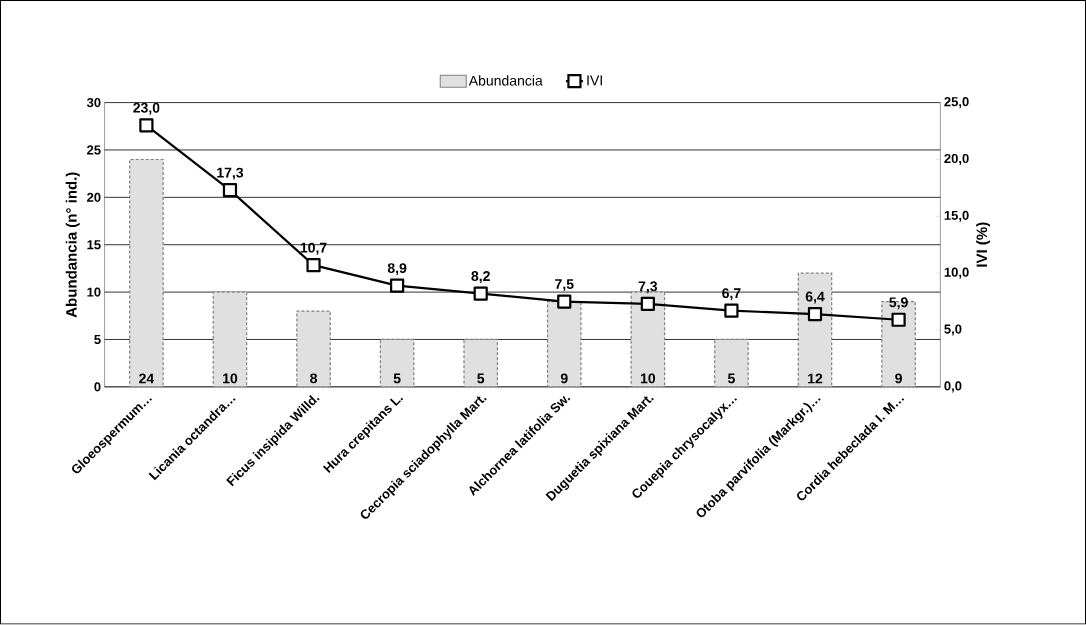 The width and height of the screenshot is (1086, 625). I want to click on legend-label: IVI, so click(594, 80).